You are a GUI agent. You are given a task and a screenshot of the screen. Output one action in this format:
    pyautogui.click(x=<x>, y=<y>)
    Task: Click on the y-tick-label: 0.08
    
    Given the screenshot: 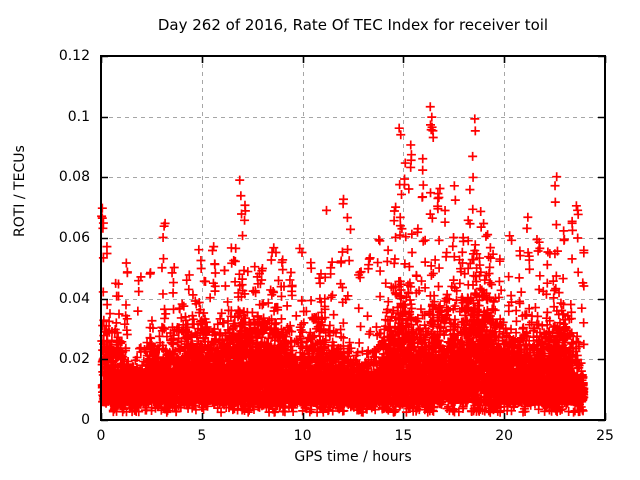 What is the action you would take?
    pyautogui.click(x=74, y=177)
    